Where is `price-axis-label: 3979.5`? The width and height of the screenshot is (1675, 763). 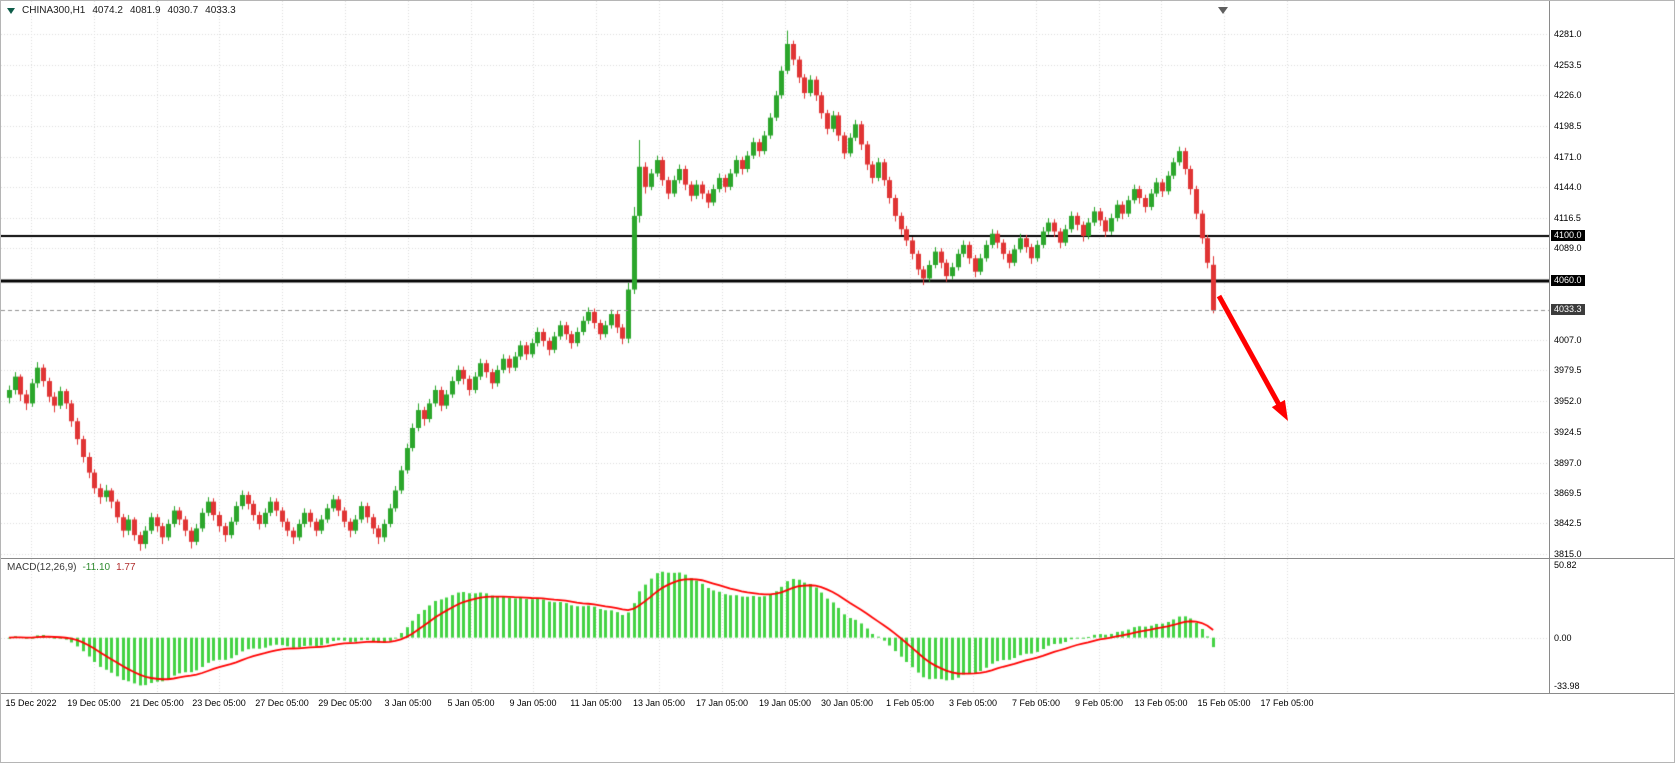 price-axis-label: 3979.5 is located at coordinates (1568, 370).